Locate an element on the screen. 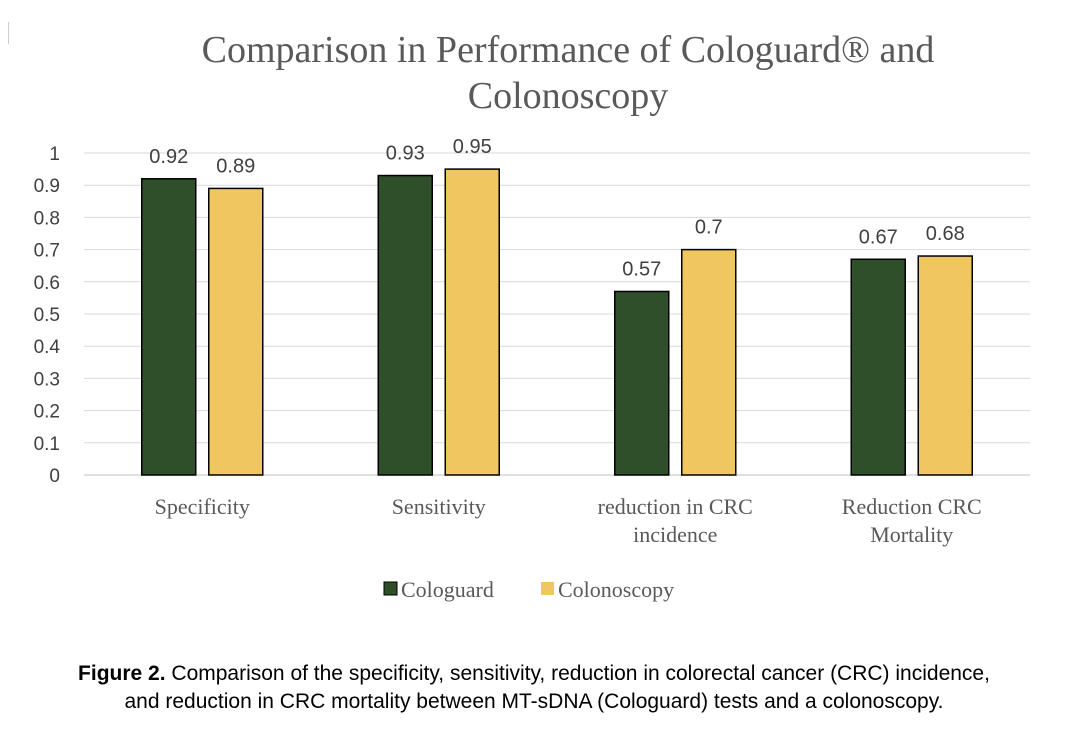  legend-label-colonoscopy: Colonoscopy is located at coordinates (616, 589).